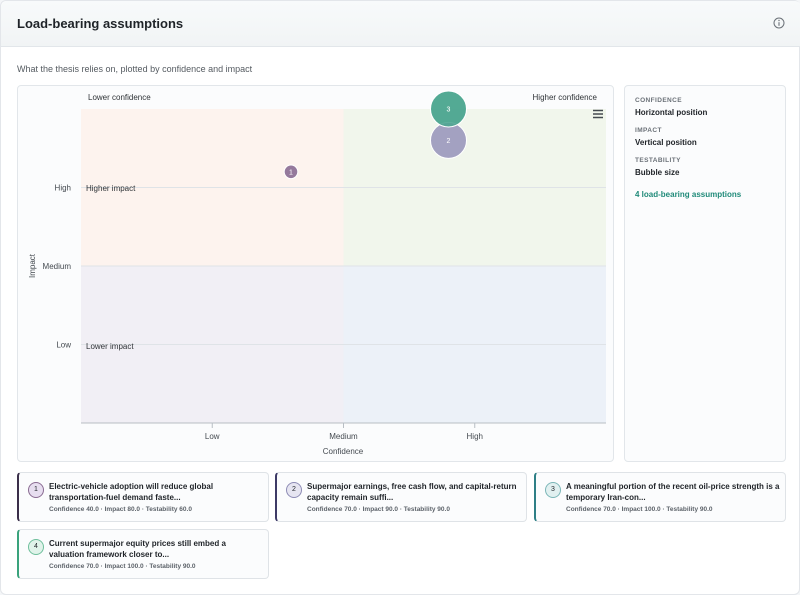  What do you see at coordinates (565, 97) in the screenshot?
I see `quadrant-label-top-right: Higher confidence` at bounding box center [565, 97].